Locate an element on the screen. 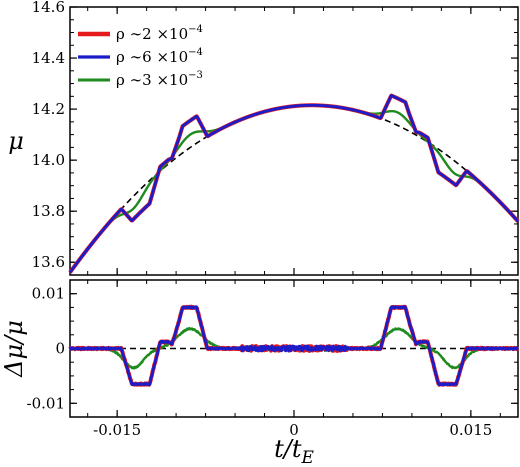 The width and height of the screenshot is (520, 467). legend-entry-2: ρ ∼6 ×10−4 is located at coordinates (159, 56).